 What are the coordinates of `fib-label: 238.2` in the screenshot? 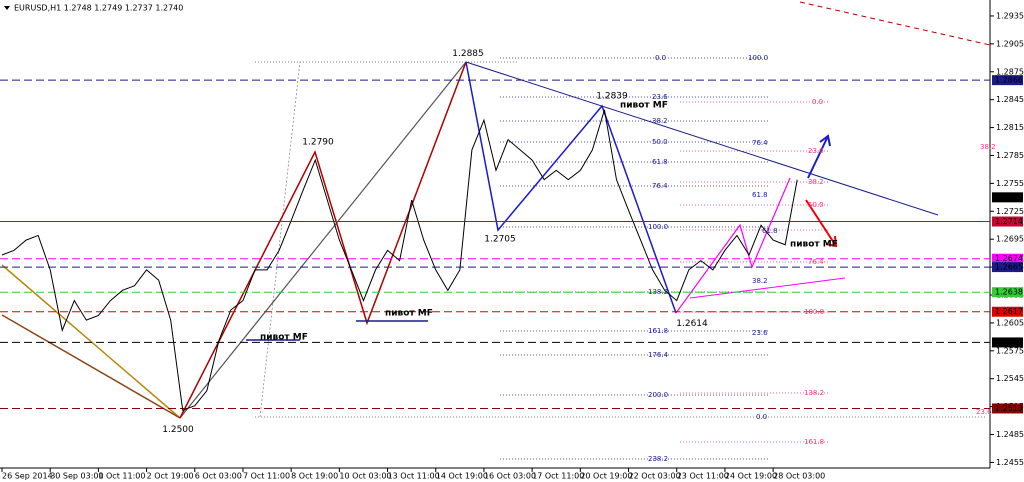 It's located at (658, 459).